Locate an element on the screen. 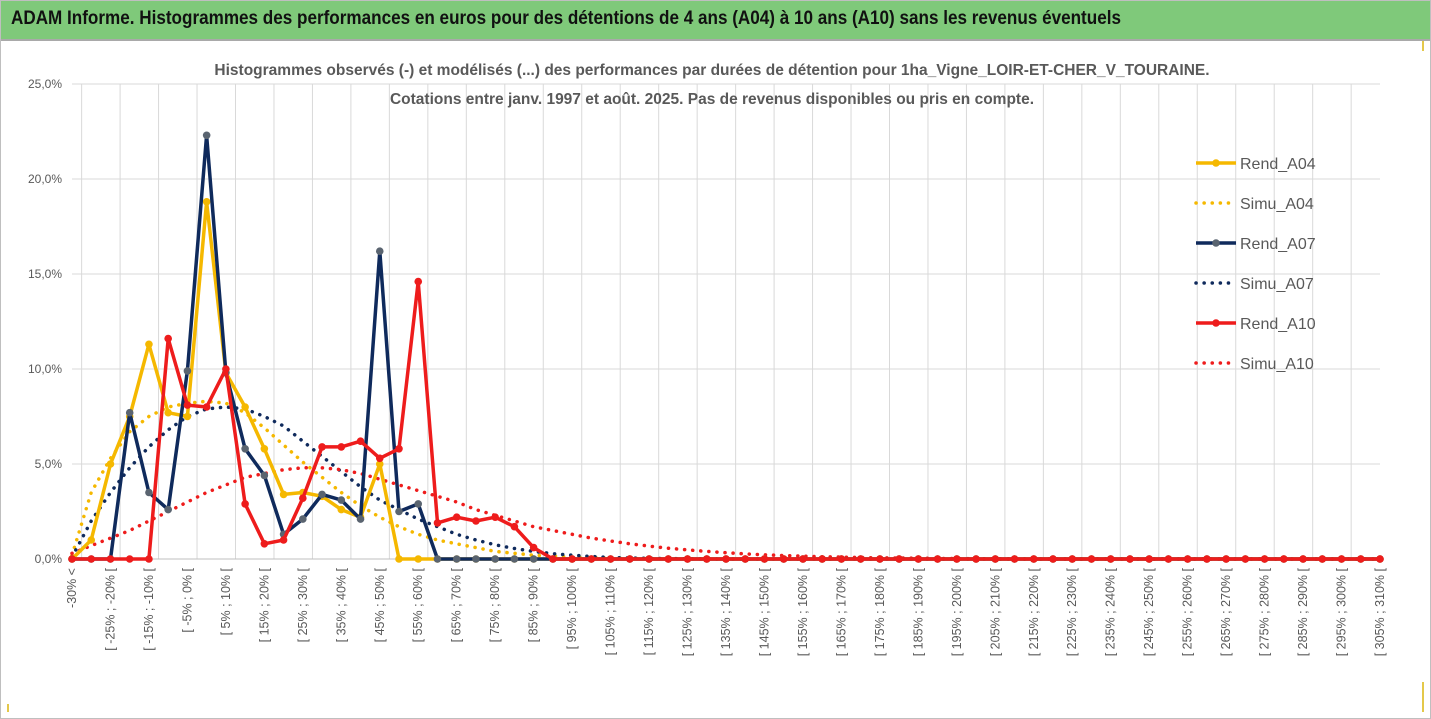  legend-marker-rend-a10 is located at coordinates (1216, 323).